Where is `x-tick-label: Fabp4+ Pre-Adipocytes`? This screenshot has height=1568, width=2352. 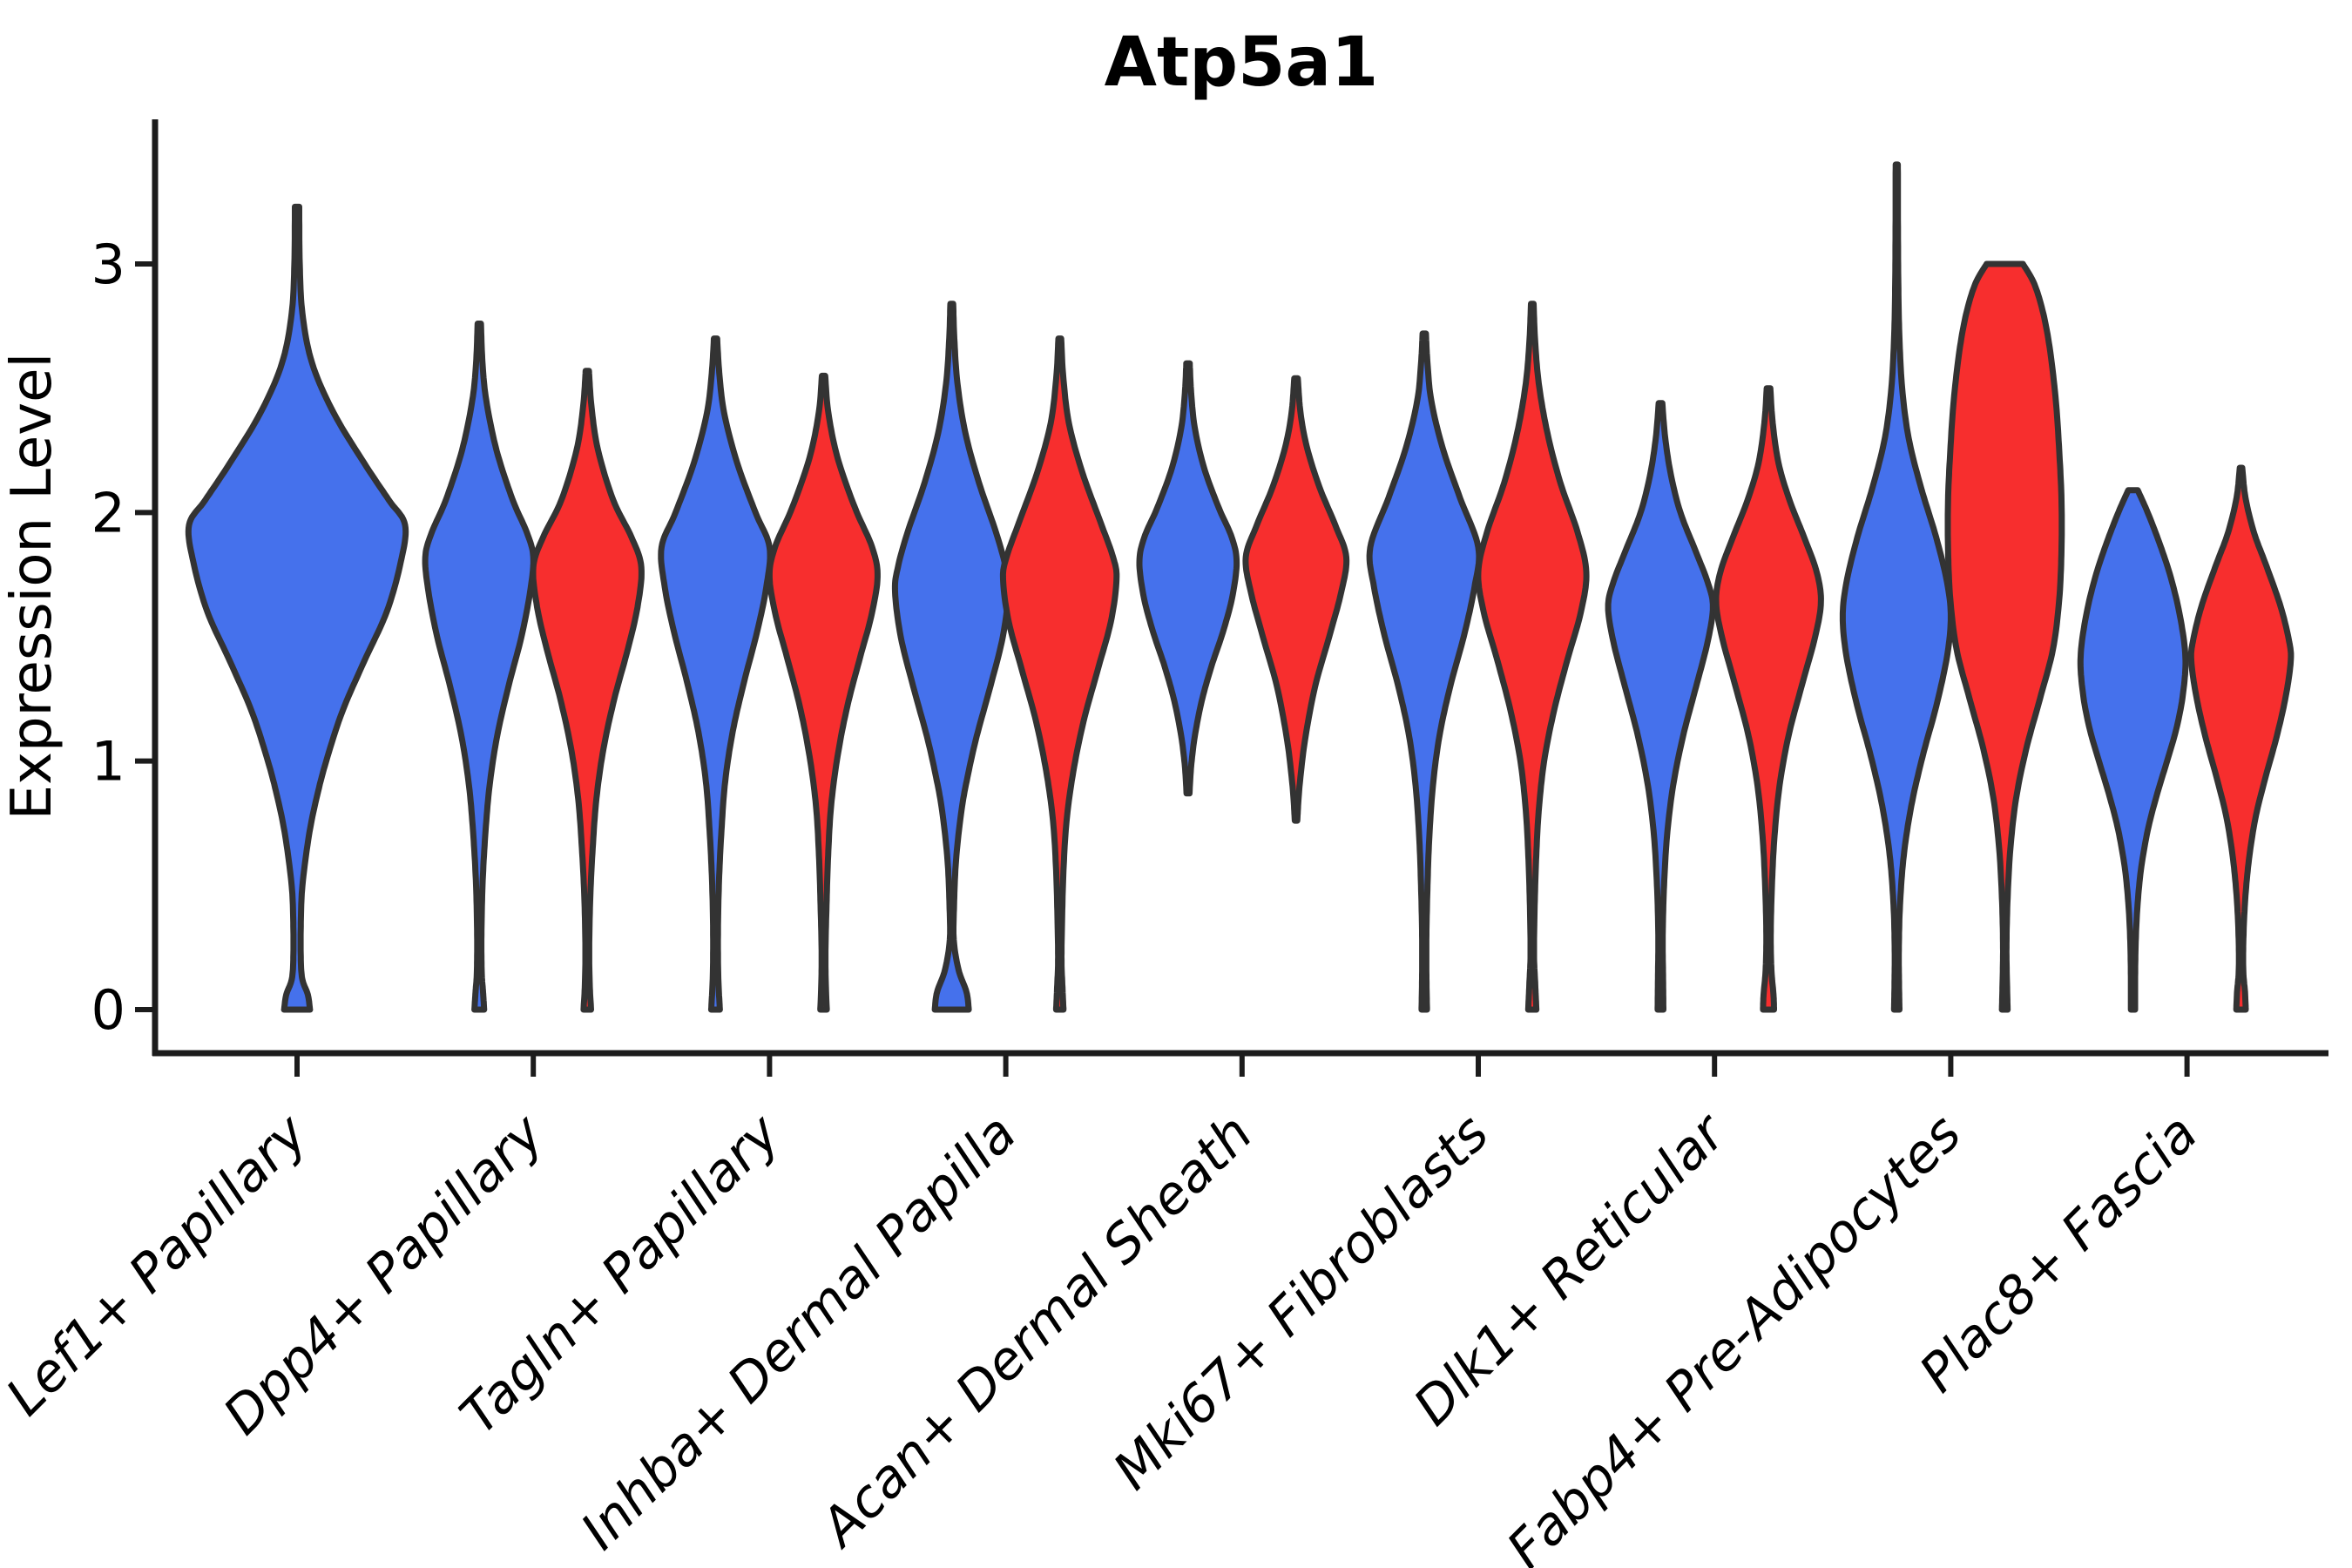 x-tick-label: Fabp4+ Pre-Adipocytes is located at coordinates (1734, 1335).